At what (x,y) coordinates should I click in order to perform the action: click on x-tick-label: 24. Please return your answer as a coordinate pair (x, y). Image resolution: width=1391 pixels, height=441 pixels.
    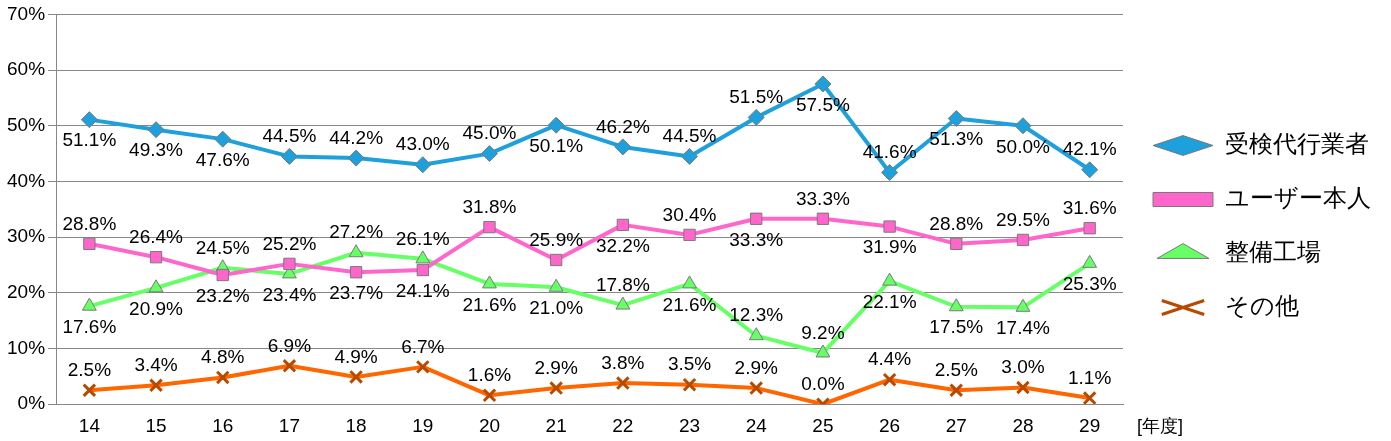
    Looking at the image, I should click on (756, 425).